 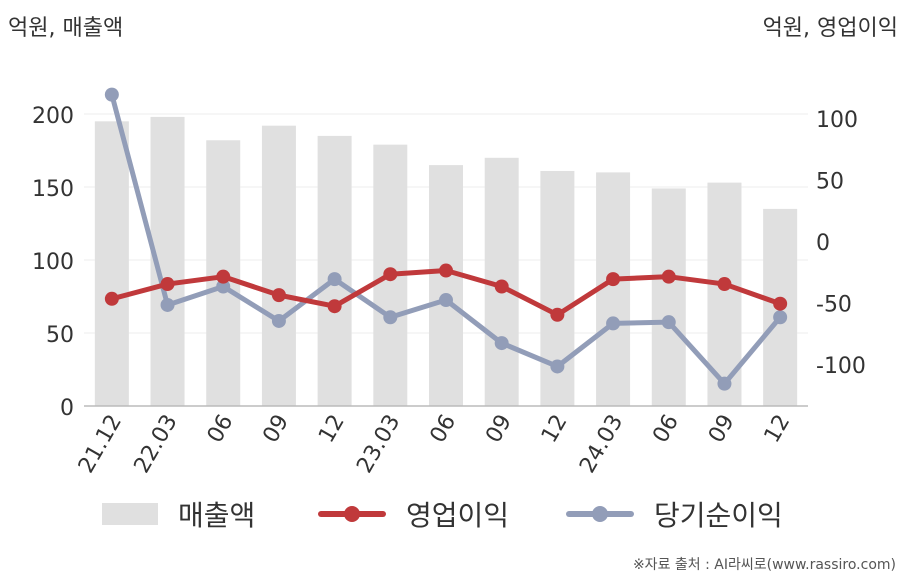 I want to click on legend-swatch-revenue, so click(x=130, y=514).